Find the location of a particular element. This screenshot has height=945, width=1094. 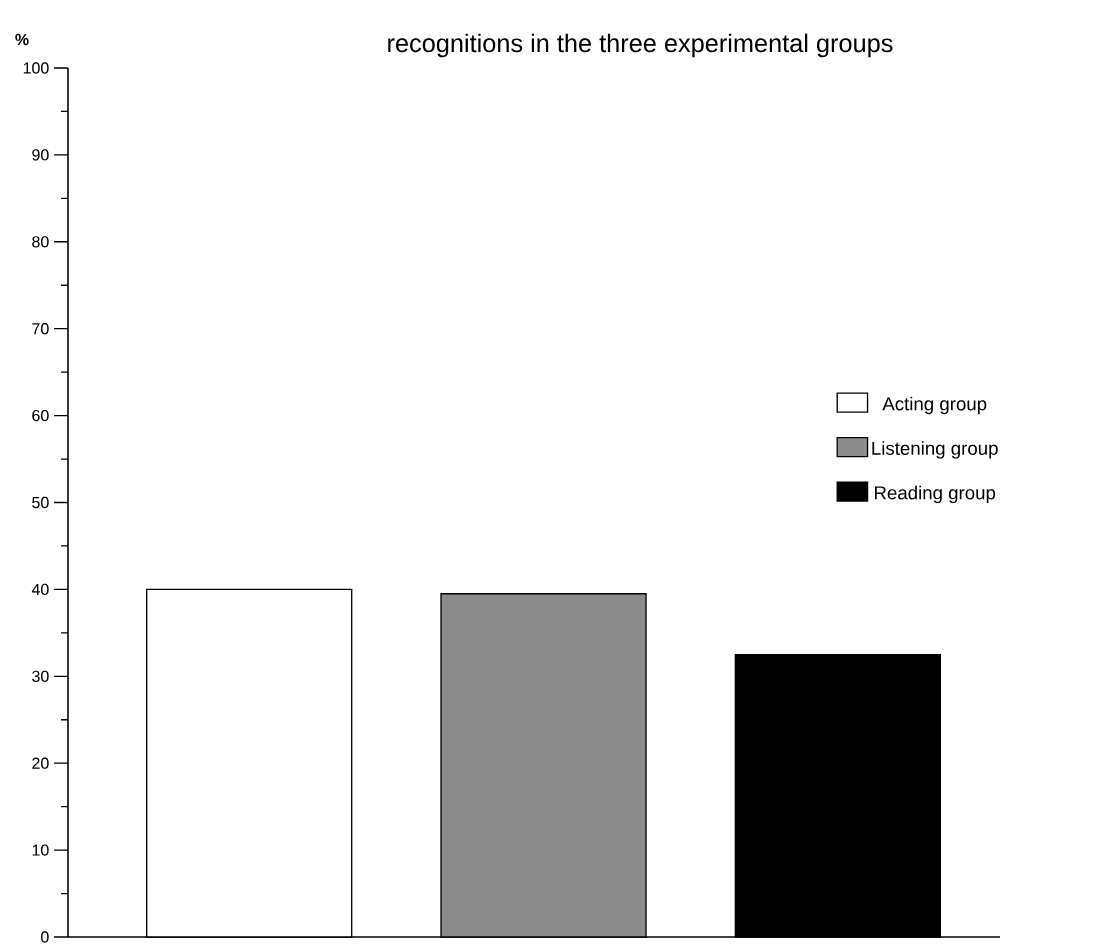

y-tick-label: 90 is located at coordinates (40, 155).